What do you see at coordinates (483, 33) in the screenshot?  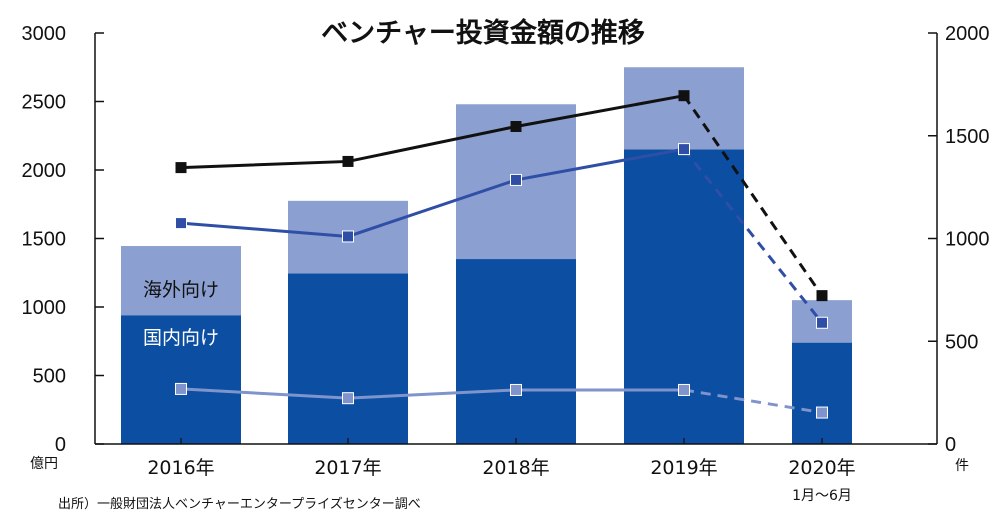 I see `chart-title: ベンチャー投資金額の推移` at bounding box center [483, 33].